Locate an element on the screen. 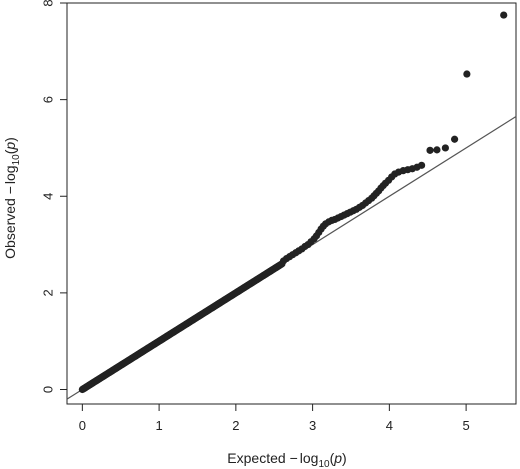  x-axis-title: Expected − log10(p) is located at coordinates (286, 459).